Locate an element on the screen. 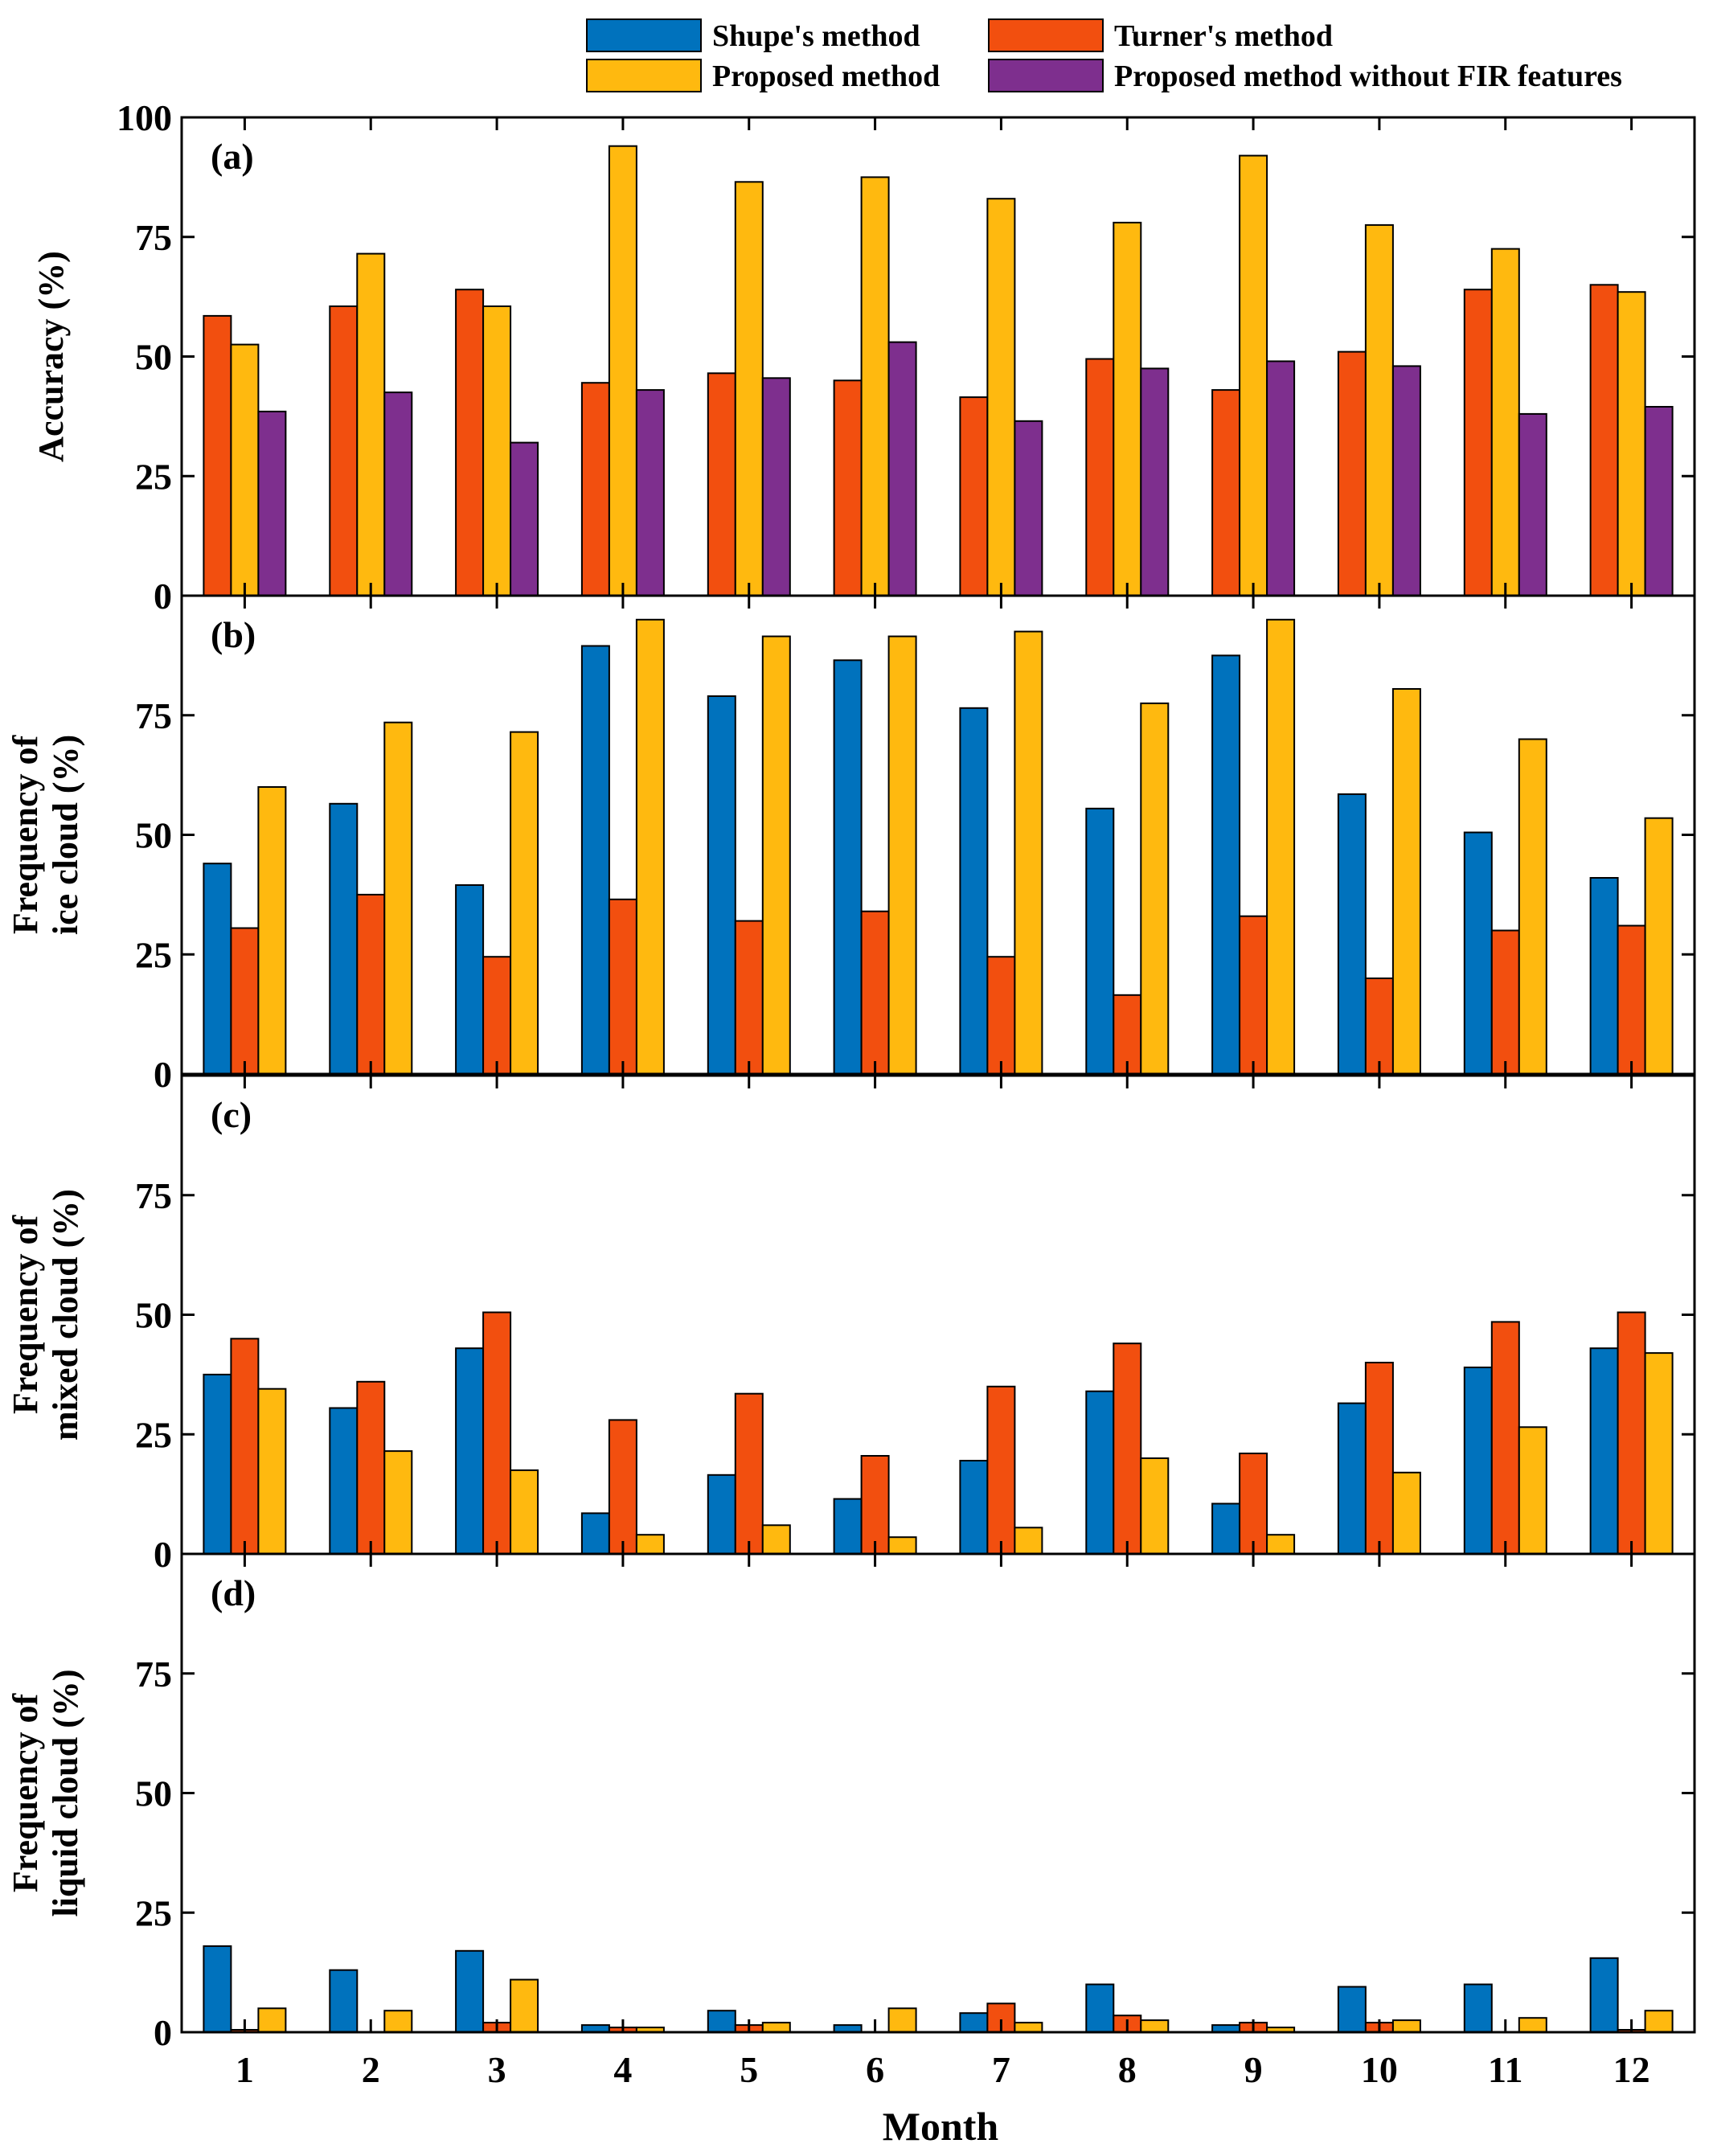 This screenshot has width=1713, height=2156. panel-label: (b) is located at coordinates (233, 634).